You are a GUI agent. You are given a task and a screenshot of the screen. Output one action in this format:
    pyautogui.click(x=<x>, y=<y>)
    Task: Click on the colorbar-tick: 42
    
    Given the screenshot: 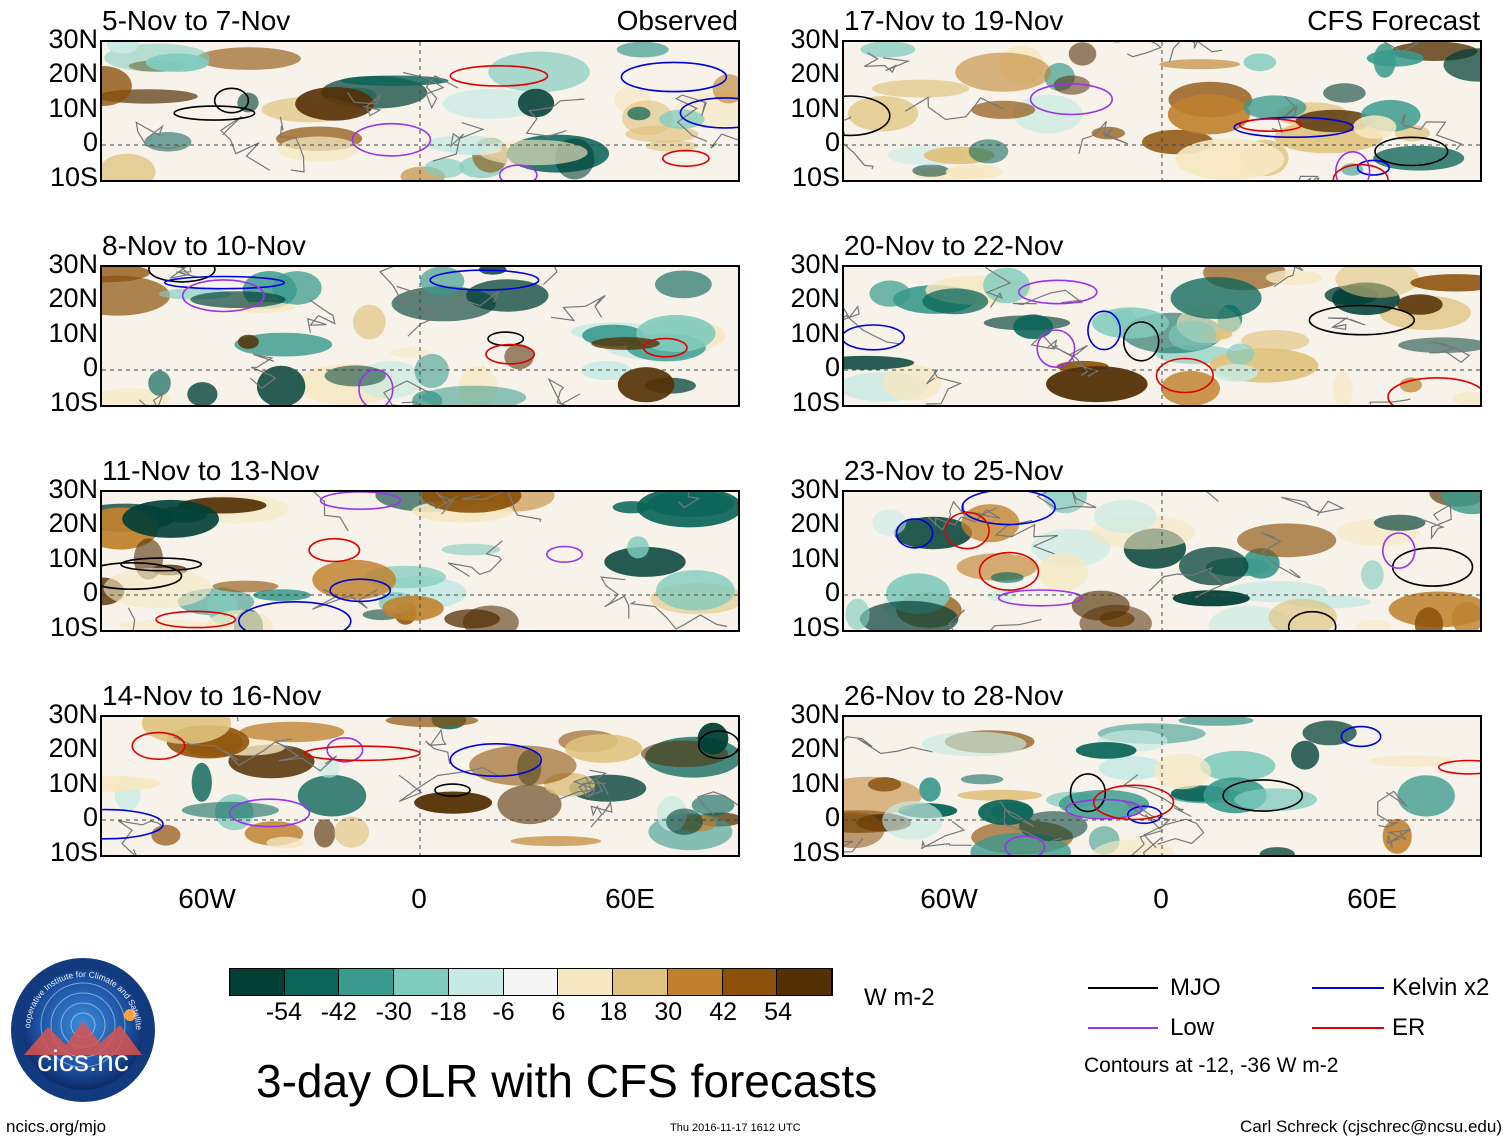 What is the action you would take?
    pyautogui.click(x=723, y=1012)
    